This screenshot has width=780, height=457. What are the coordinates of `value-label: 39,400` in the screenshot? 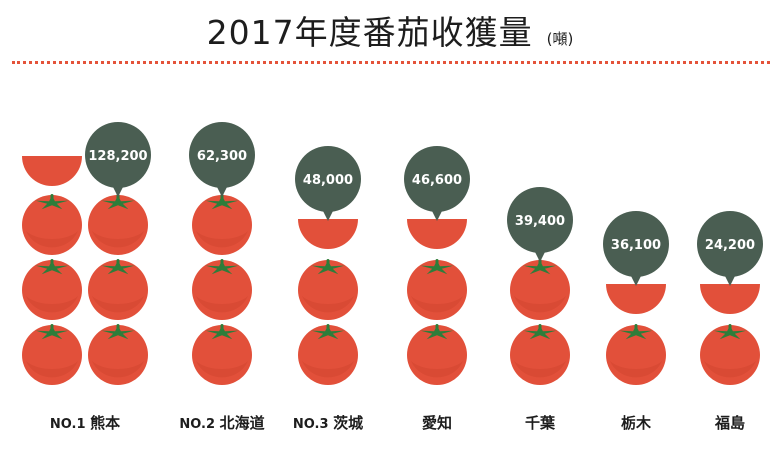 It's located at (540, 221).